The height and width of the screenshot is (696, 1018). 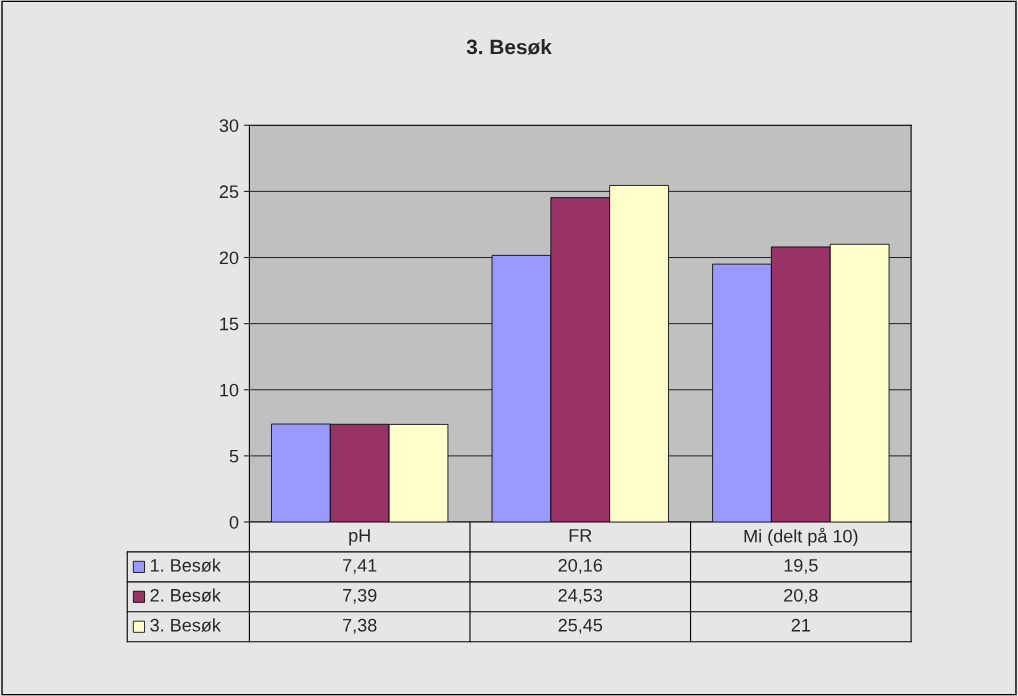 What do you see at coordinates (800, 625) in the screenshot?
I see `data-label: 21` at bounding box center [800, 625].